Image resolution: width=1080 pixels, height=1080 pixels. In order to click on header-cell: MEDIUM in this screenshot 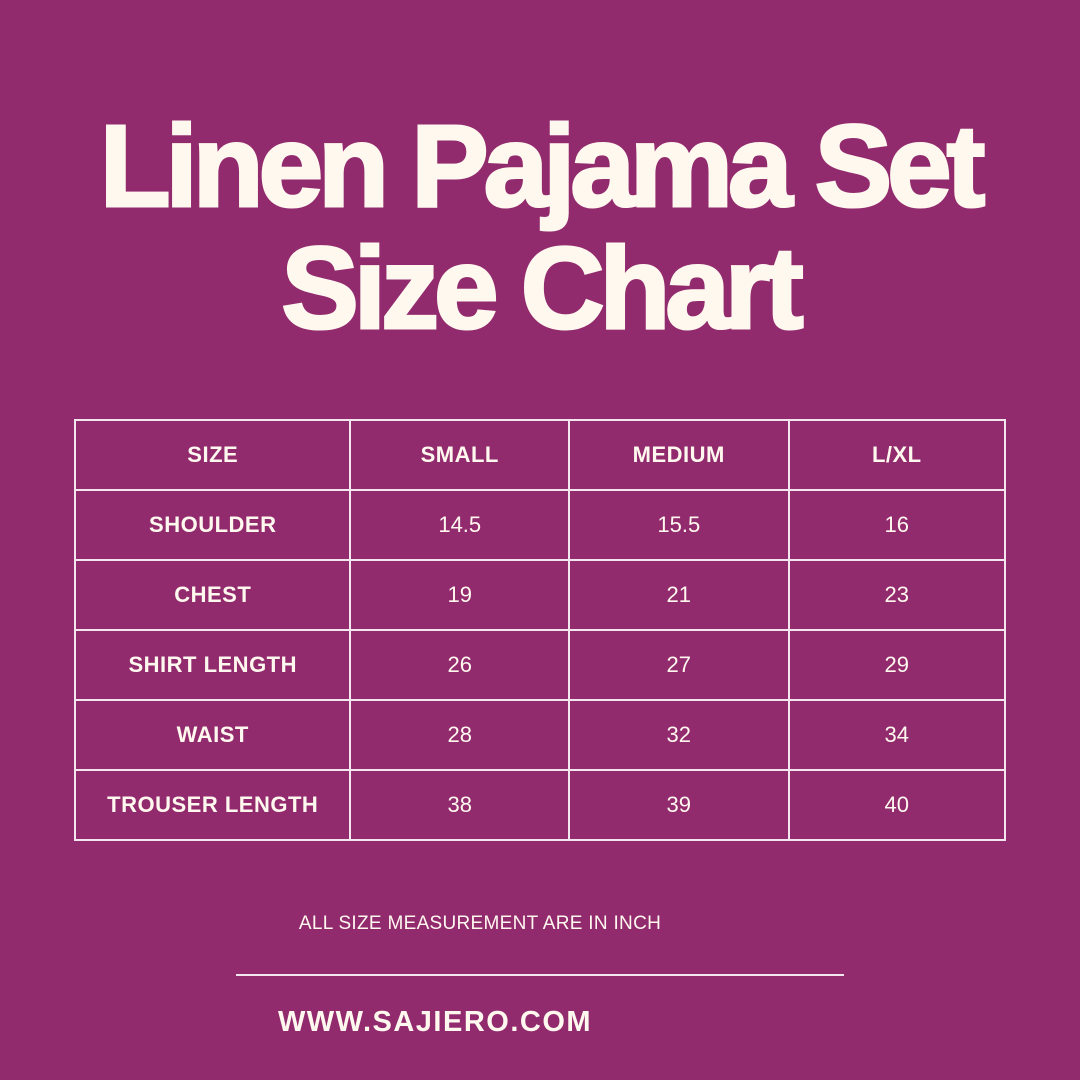, I will do `click(679, 455)`.